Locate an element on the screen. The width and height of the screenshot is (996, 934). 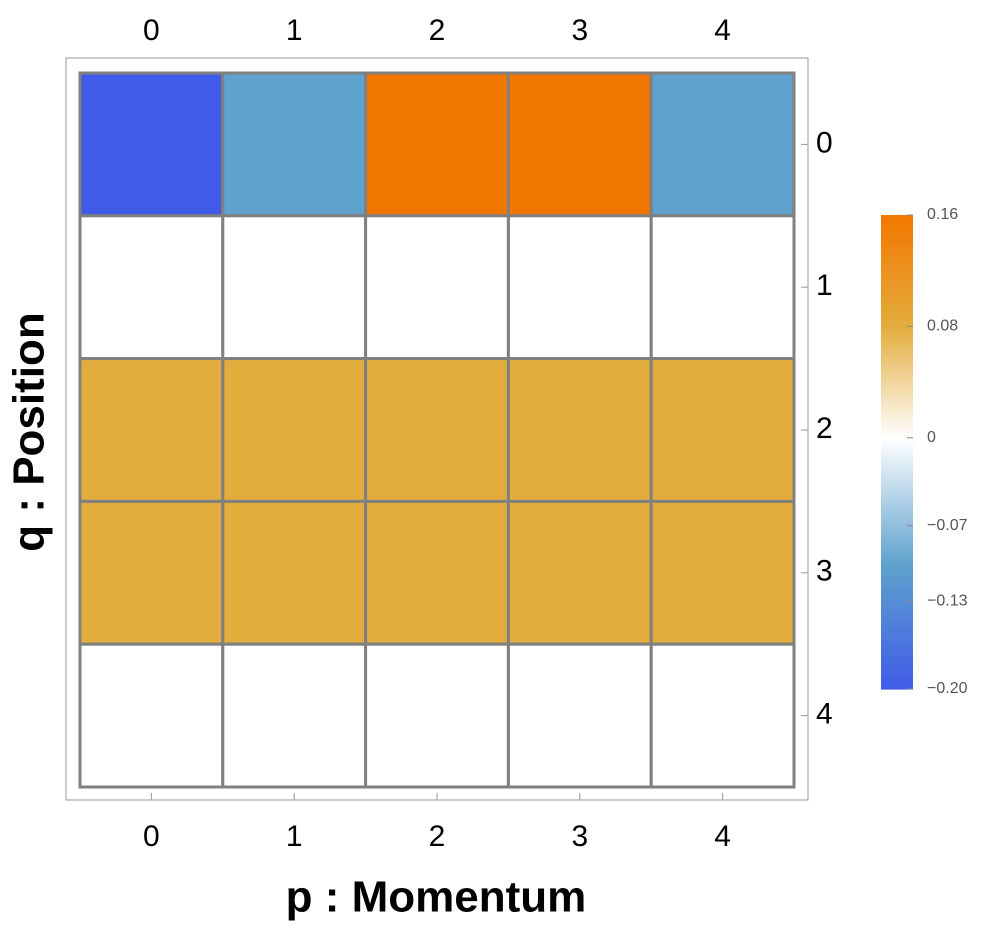
x-tick-label: 1 is located at coordinates (294, 836).